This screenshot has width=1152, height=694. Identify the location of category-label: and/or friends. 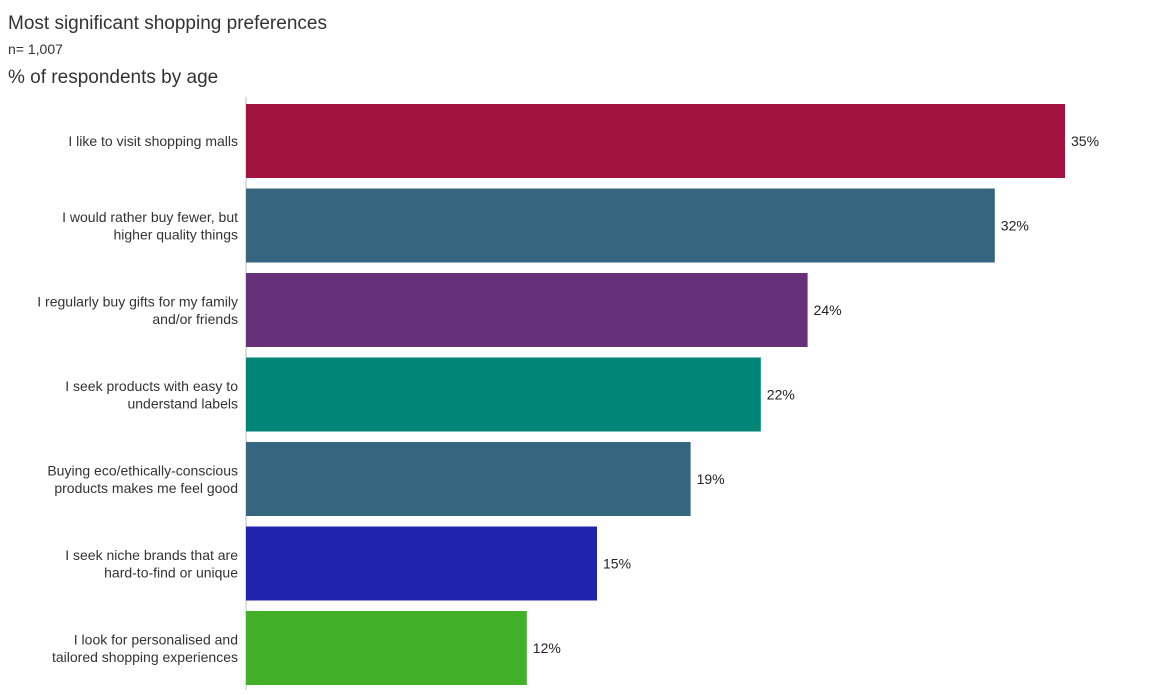
(195, 319).